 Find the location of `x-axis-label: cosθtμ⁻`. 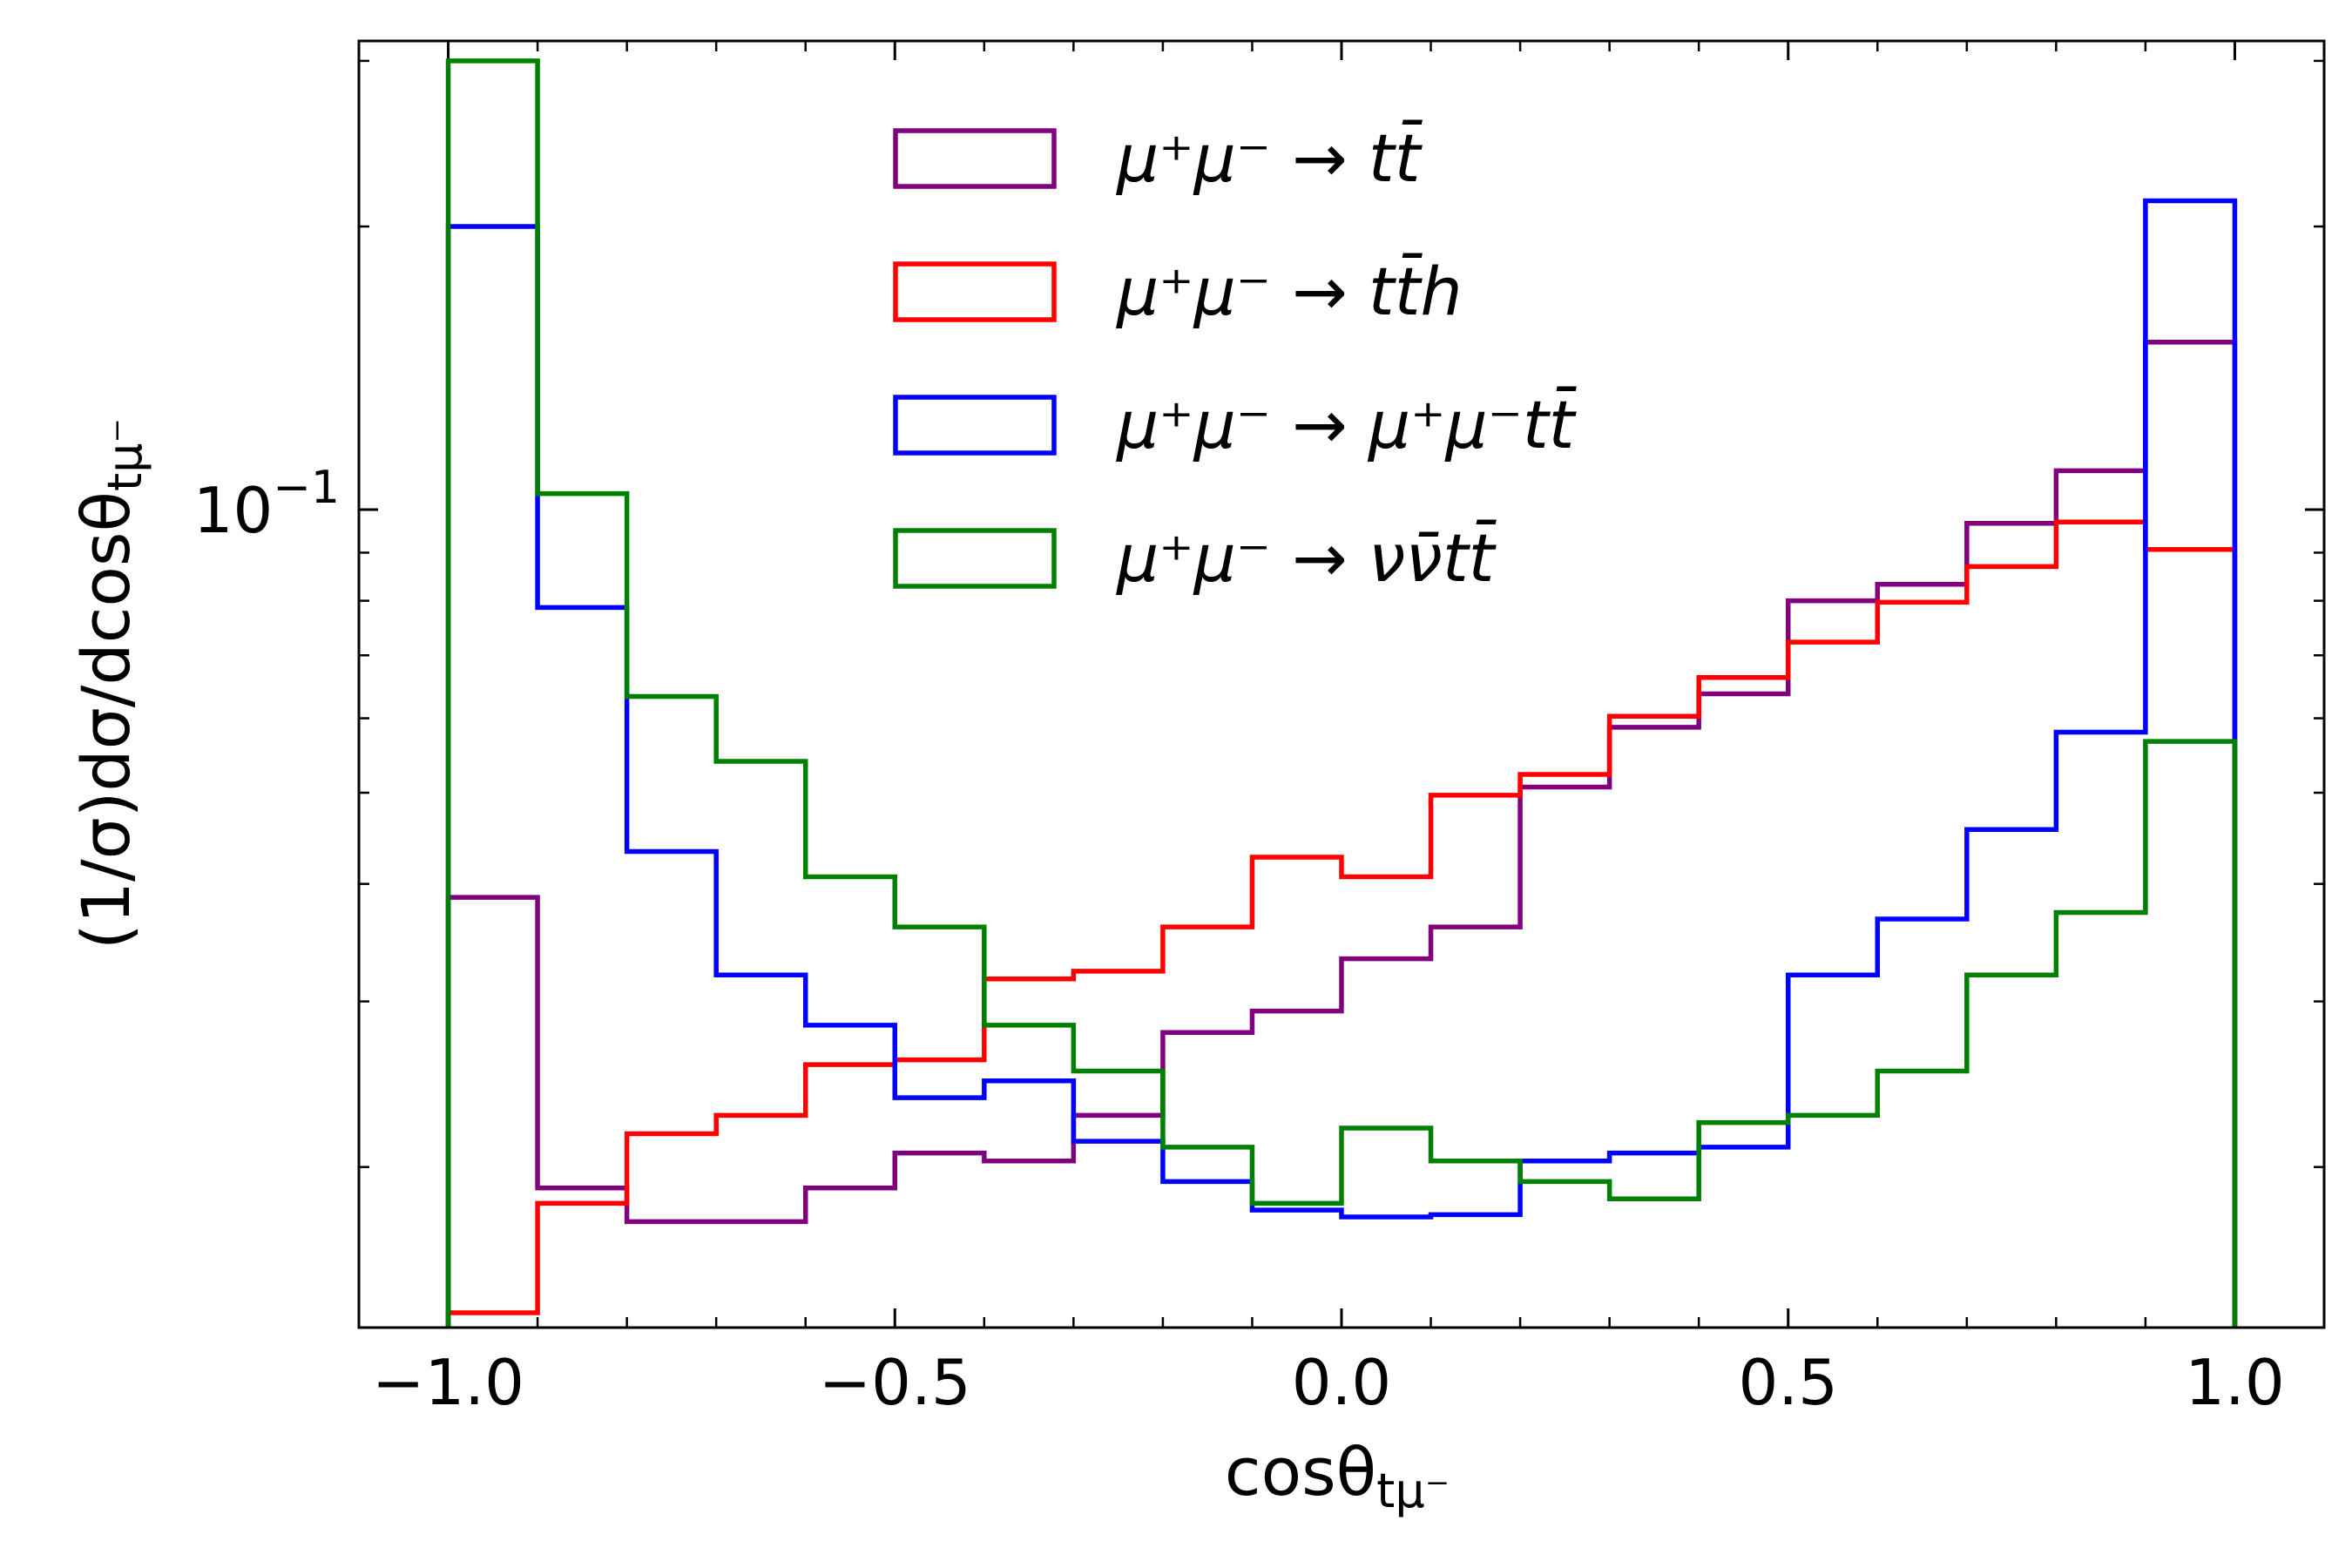

x-axis-label: cosθtμ⁻ is located at coordinates (1337, 1476).